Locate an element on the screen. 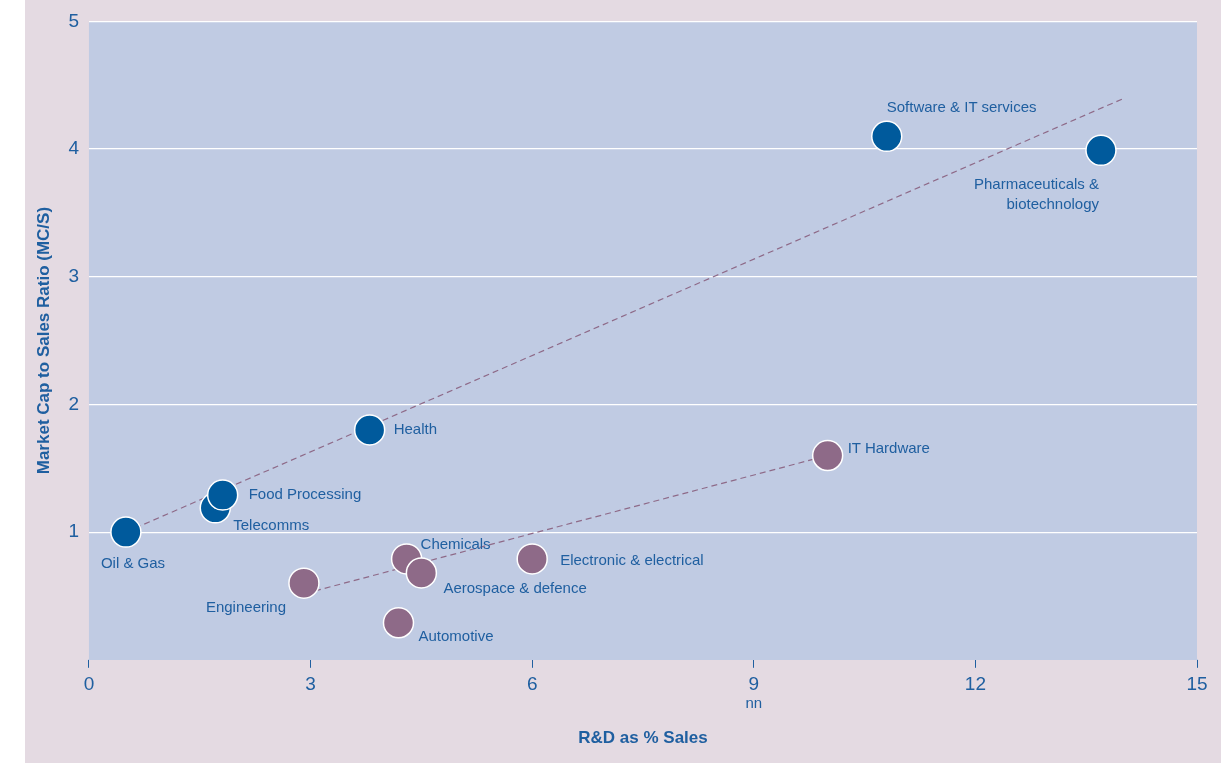  annotation: Oil & Gas is located at coordinates (133, 563).